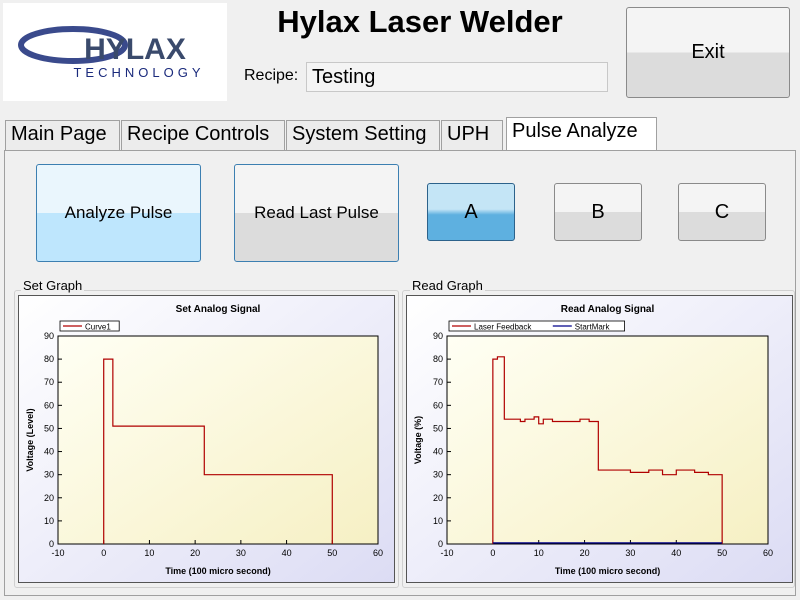  What do you see at coordinates (218, 309) in the screenshot?
I see `chart-title: Set Analog Signal` at bounding box center [218, 309].